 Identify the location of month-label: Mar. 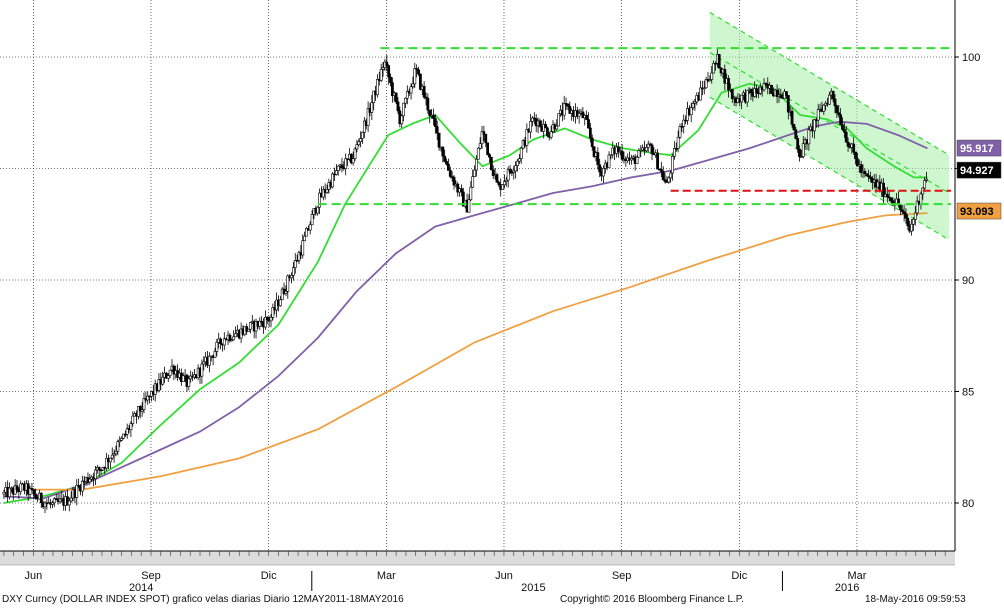
(386, 576).